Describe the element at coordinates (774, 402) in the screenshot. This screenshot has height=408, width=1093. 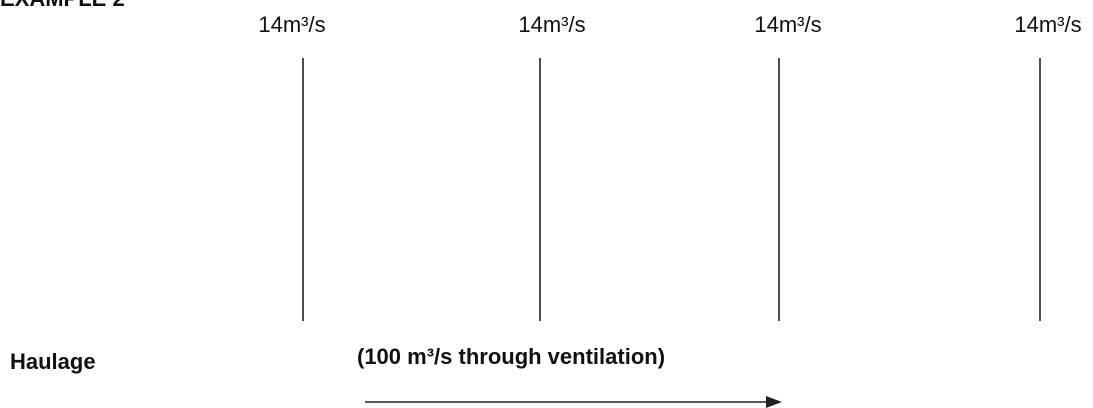
I see `arrow-head` at that location.